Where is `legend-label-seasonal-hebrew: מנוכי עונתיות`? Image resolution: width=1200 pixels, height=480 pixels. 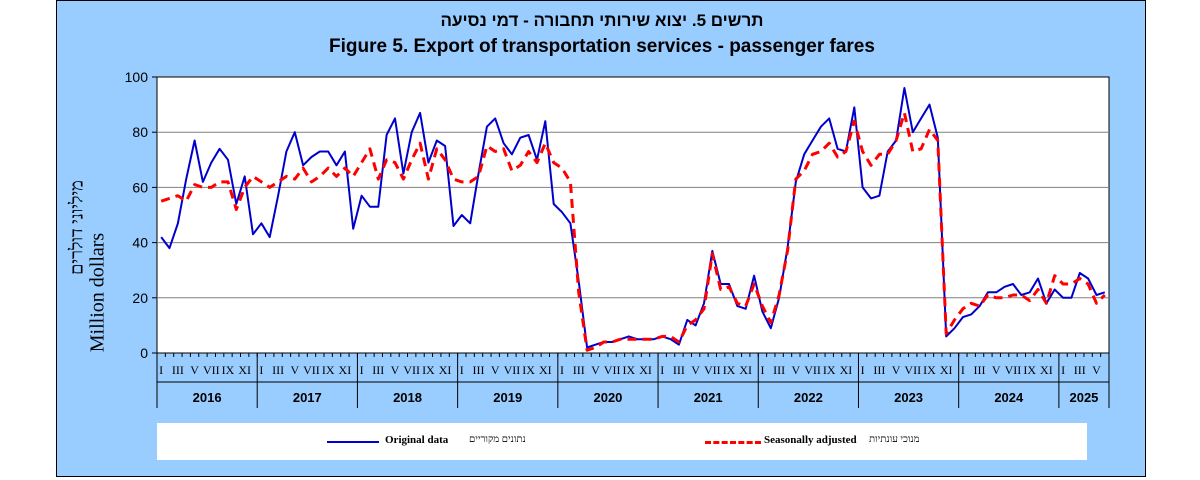
legend-label-seasonal-hebrew: מנוכי עונתיות is located at coordinates (894, 439).